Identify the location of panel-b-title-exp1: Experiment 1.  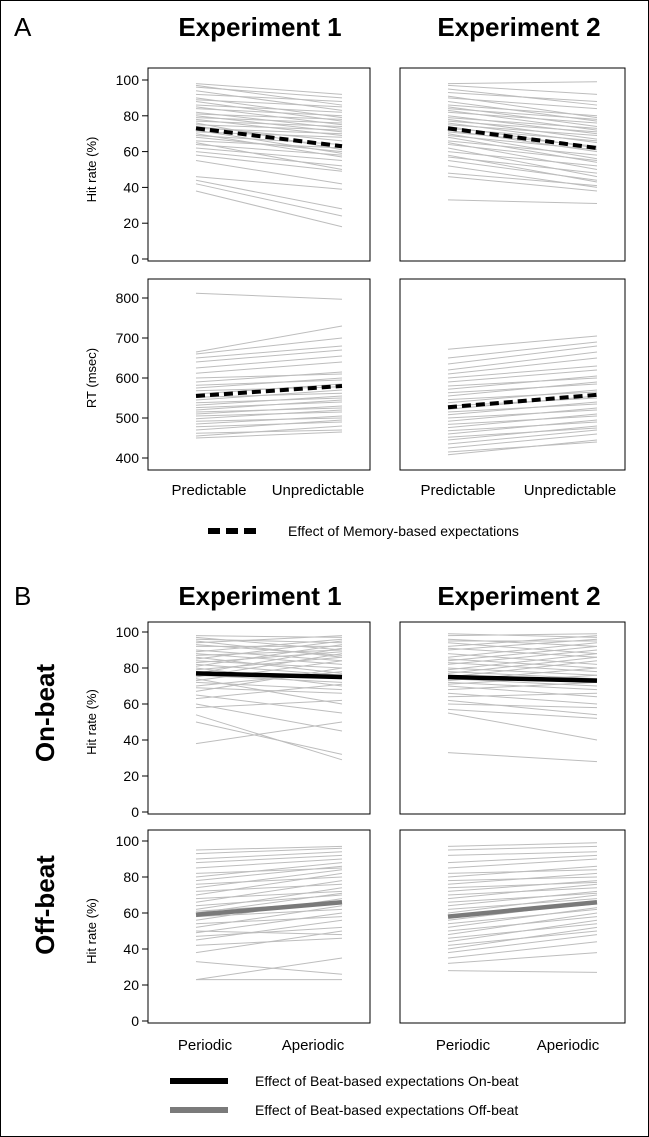
(259, 596).